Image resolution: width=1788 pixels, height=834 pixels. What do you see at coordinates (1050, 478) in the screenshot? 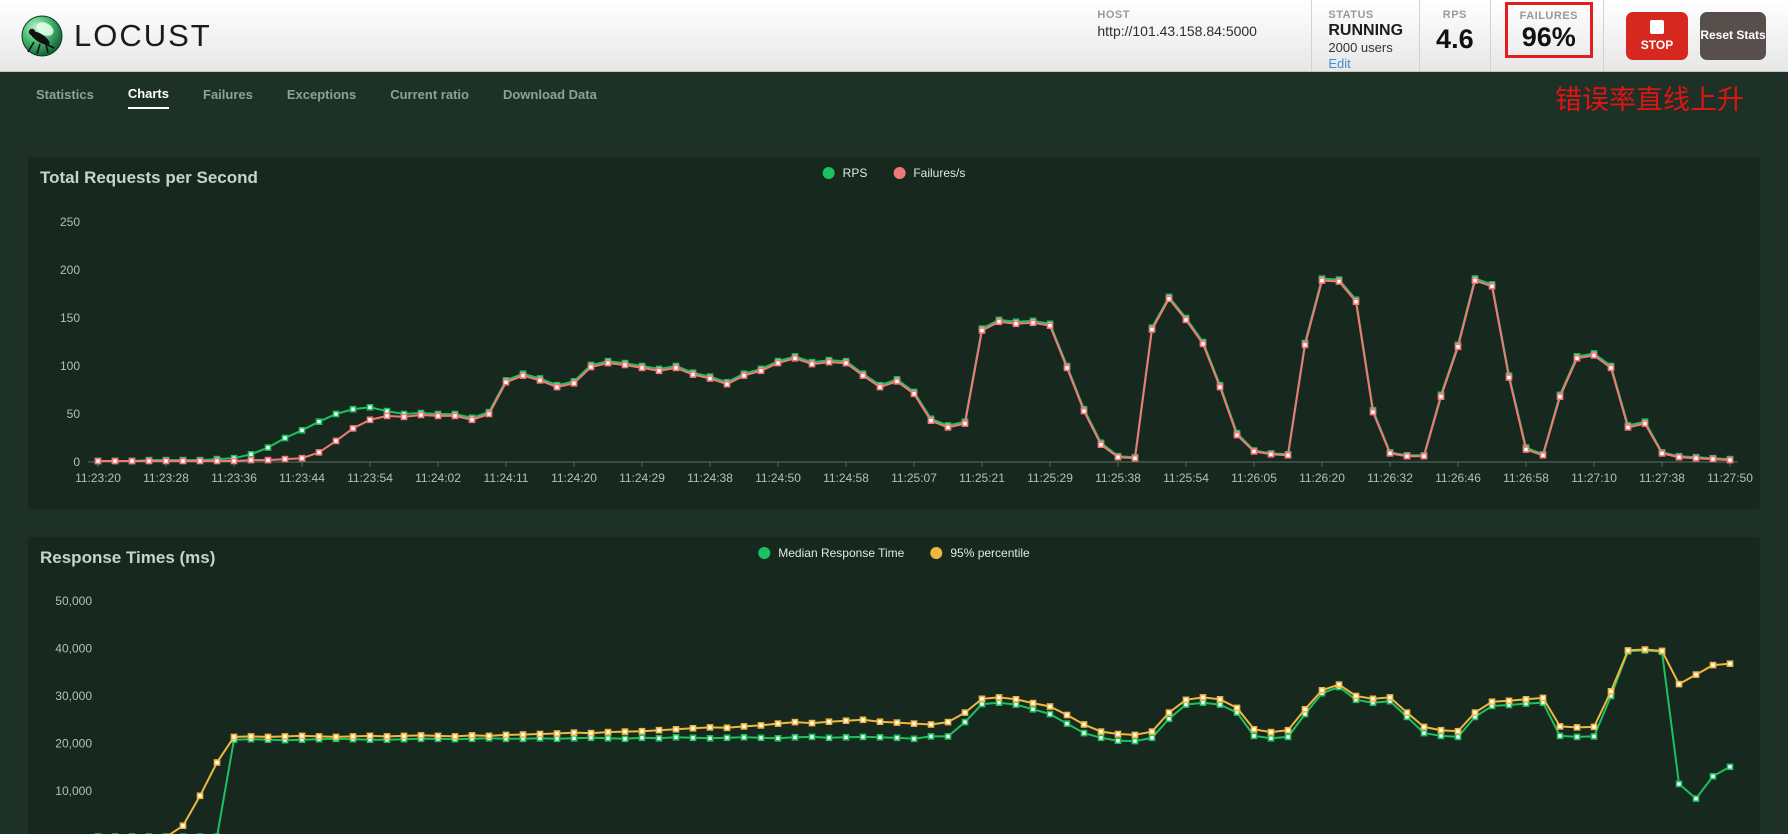
I see `svg-text: 11:25:29` at bounding box center [1050, 478].